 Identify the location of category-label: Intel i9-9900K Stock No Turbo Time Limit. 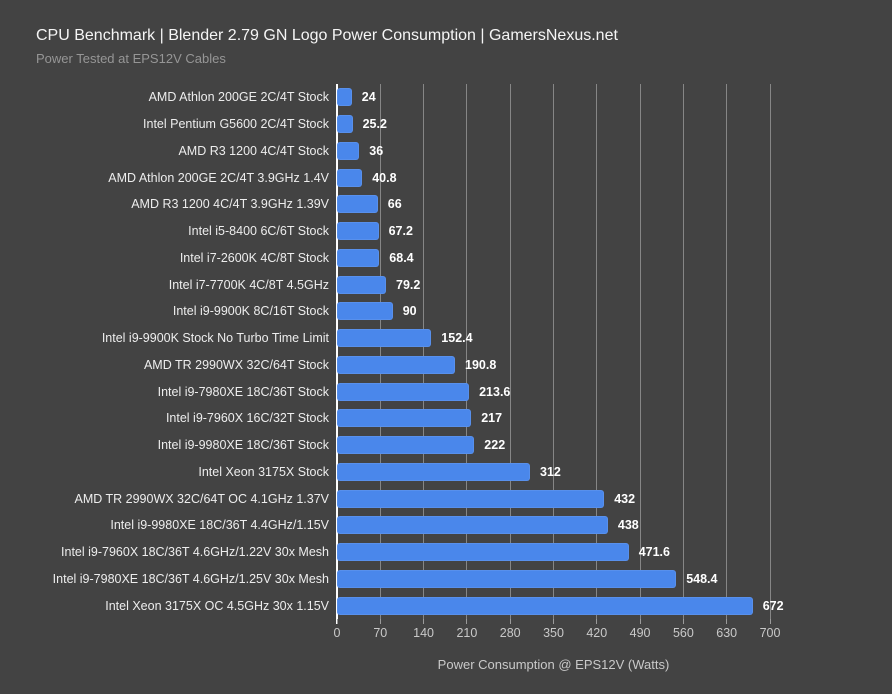
(215, 338).